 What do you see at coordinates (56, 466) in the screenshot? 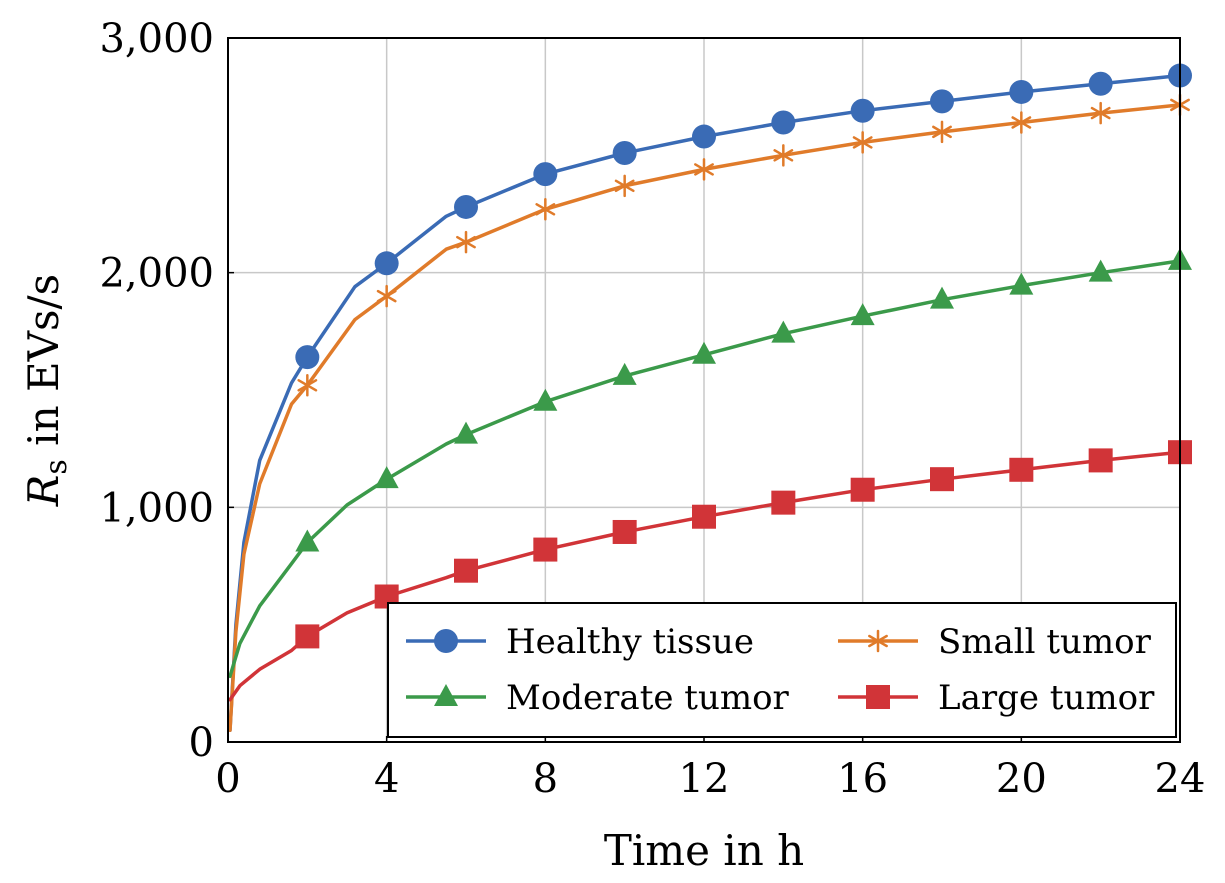
I see `y-axis-title-subscript: s` at bounding box center [56, 466].